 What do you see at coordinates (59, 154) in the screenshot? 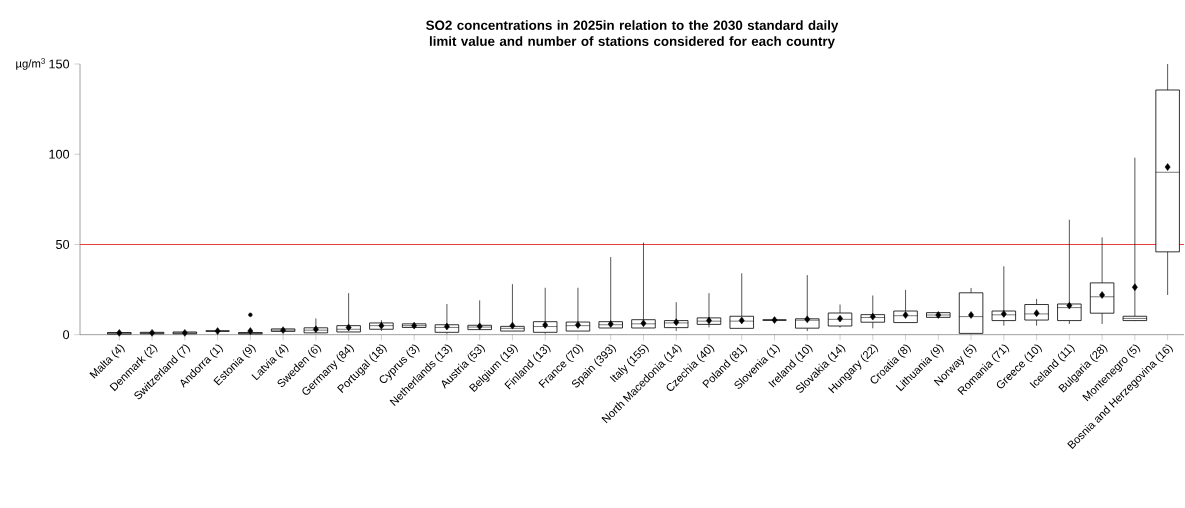
I see `y-tick-label: 100` at bounding box center [59, 154].